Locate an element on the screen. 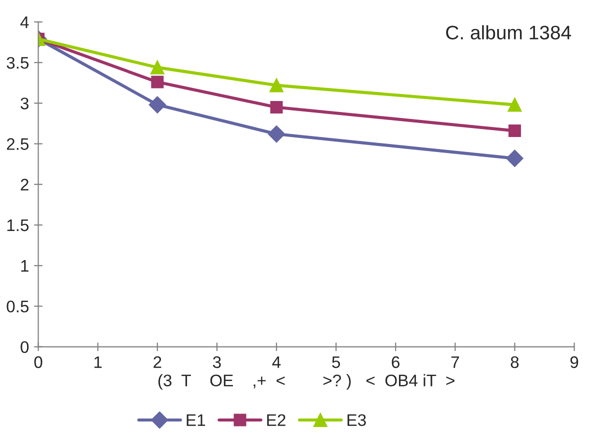  x-tick-label: 5 is located at coordinates (336, 362).